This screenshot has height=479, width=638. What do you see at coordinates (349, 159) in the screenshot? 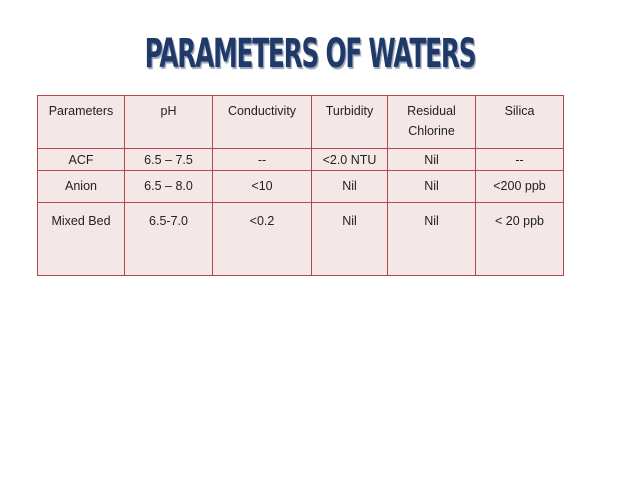
I see `table-cell: <2.0 NTU` at bounding box center [349, 159].